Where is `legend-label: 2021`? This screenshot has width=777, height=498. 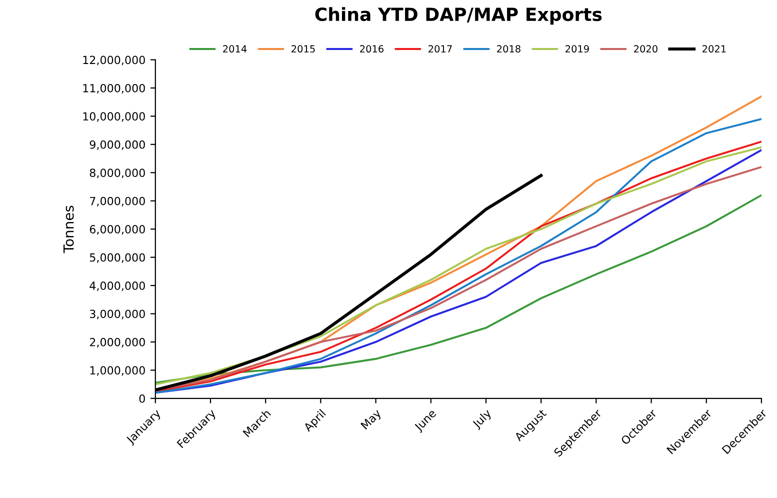
legend-label: 2021 is located at coordinates (714, 49).